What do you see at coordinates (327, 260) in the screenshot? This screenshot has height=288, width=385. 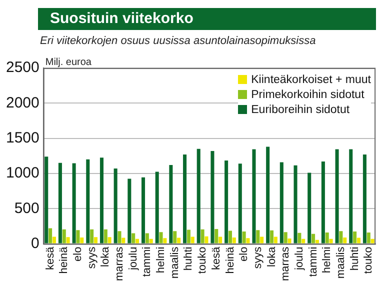 I see `x-tick-label: helmi` at bounding box center [327, 260].